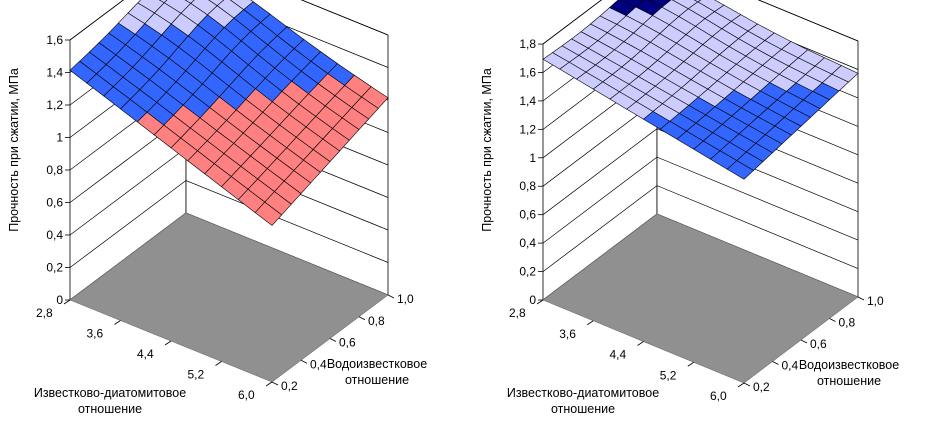  I want to click on surface-mesh, so click(700, 90).